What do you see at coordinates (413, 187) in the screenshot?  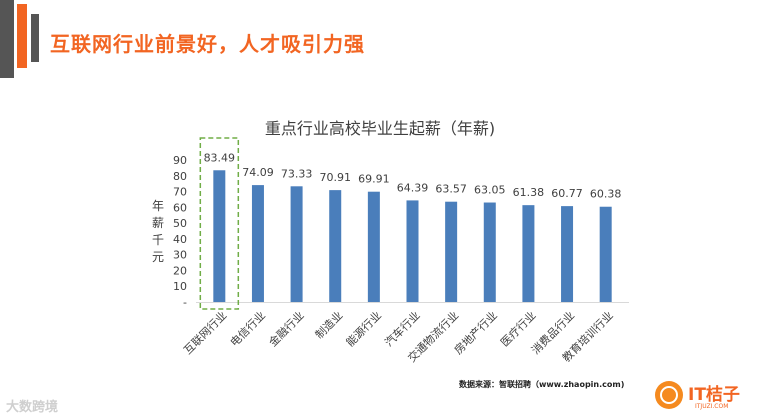 I see `data-label: 64.39` at bounding box center [413, 187].